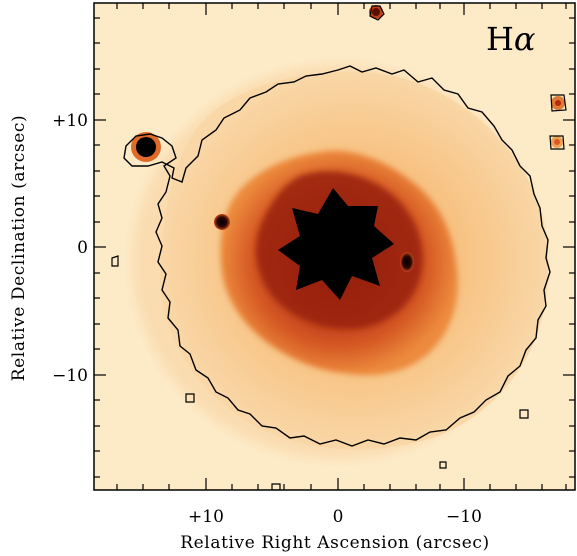 This screenshot has height=556, width=577. Describe the element at coordinates (464, 517) in the screenshot. I see `x-tick-label-minus10: −10` at that location.